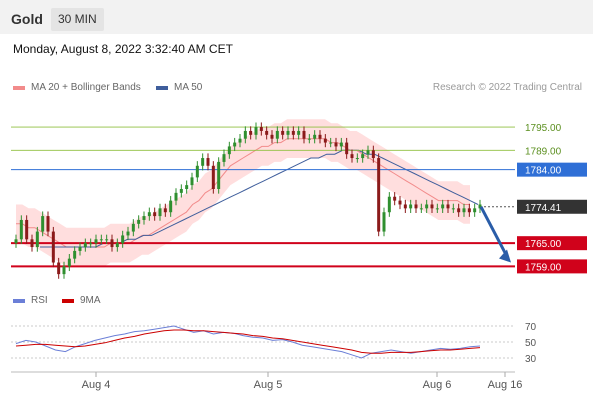 This screenshot has width=593, height=405. Describe the element at coordinates (248, 342) in the screenshot. I see `rsi-line` at that location.